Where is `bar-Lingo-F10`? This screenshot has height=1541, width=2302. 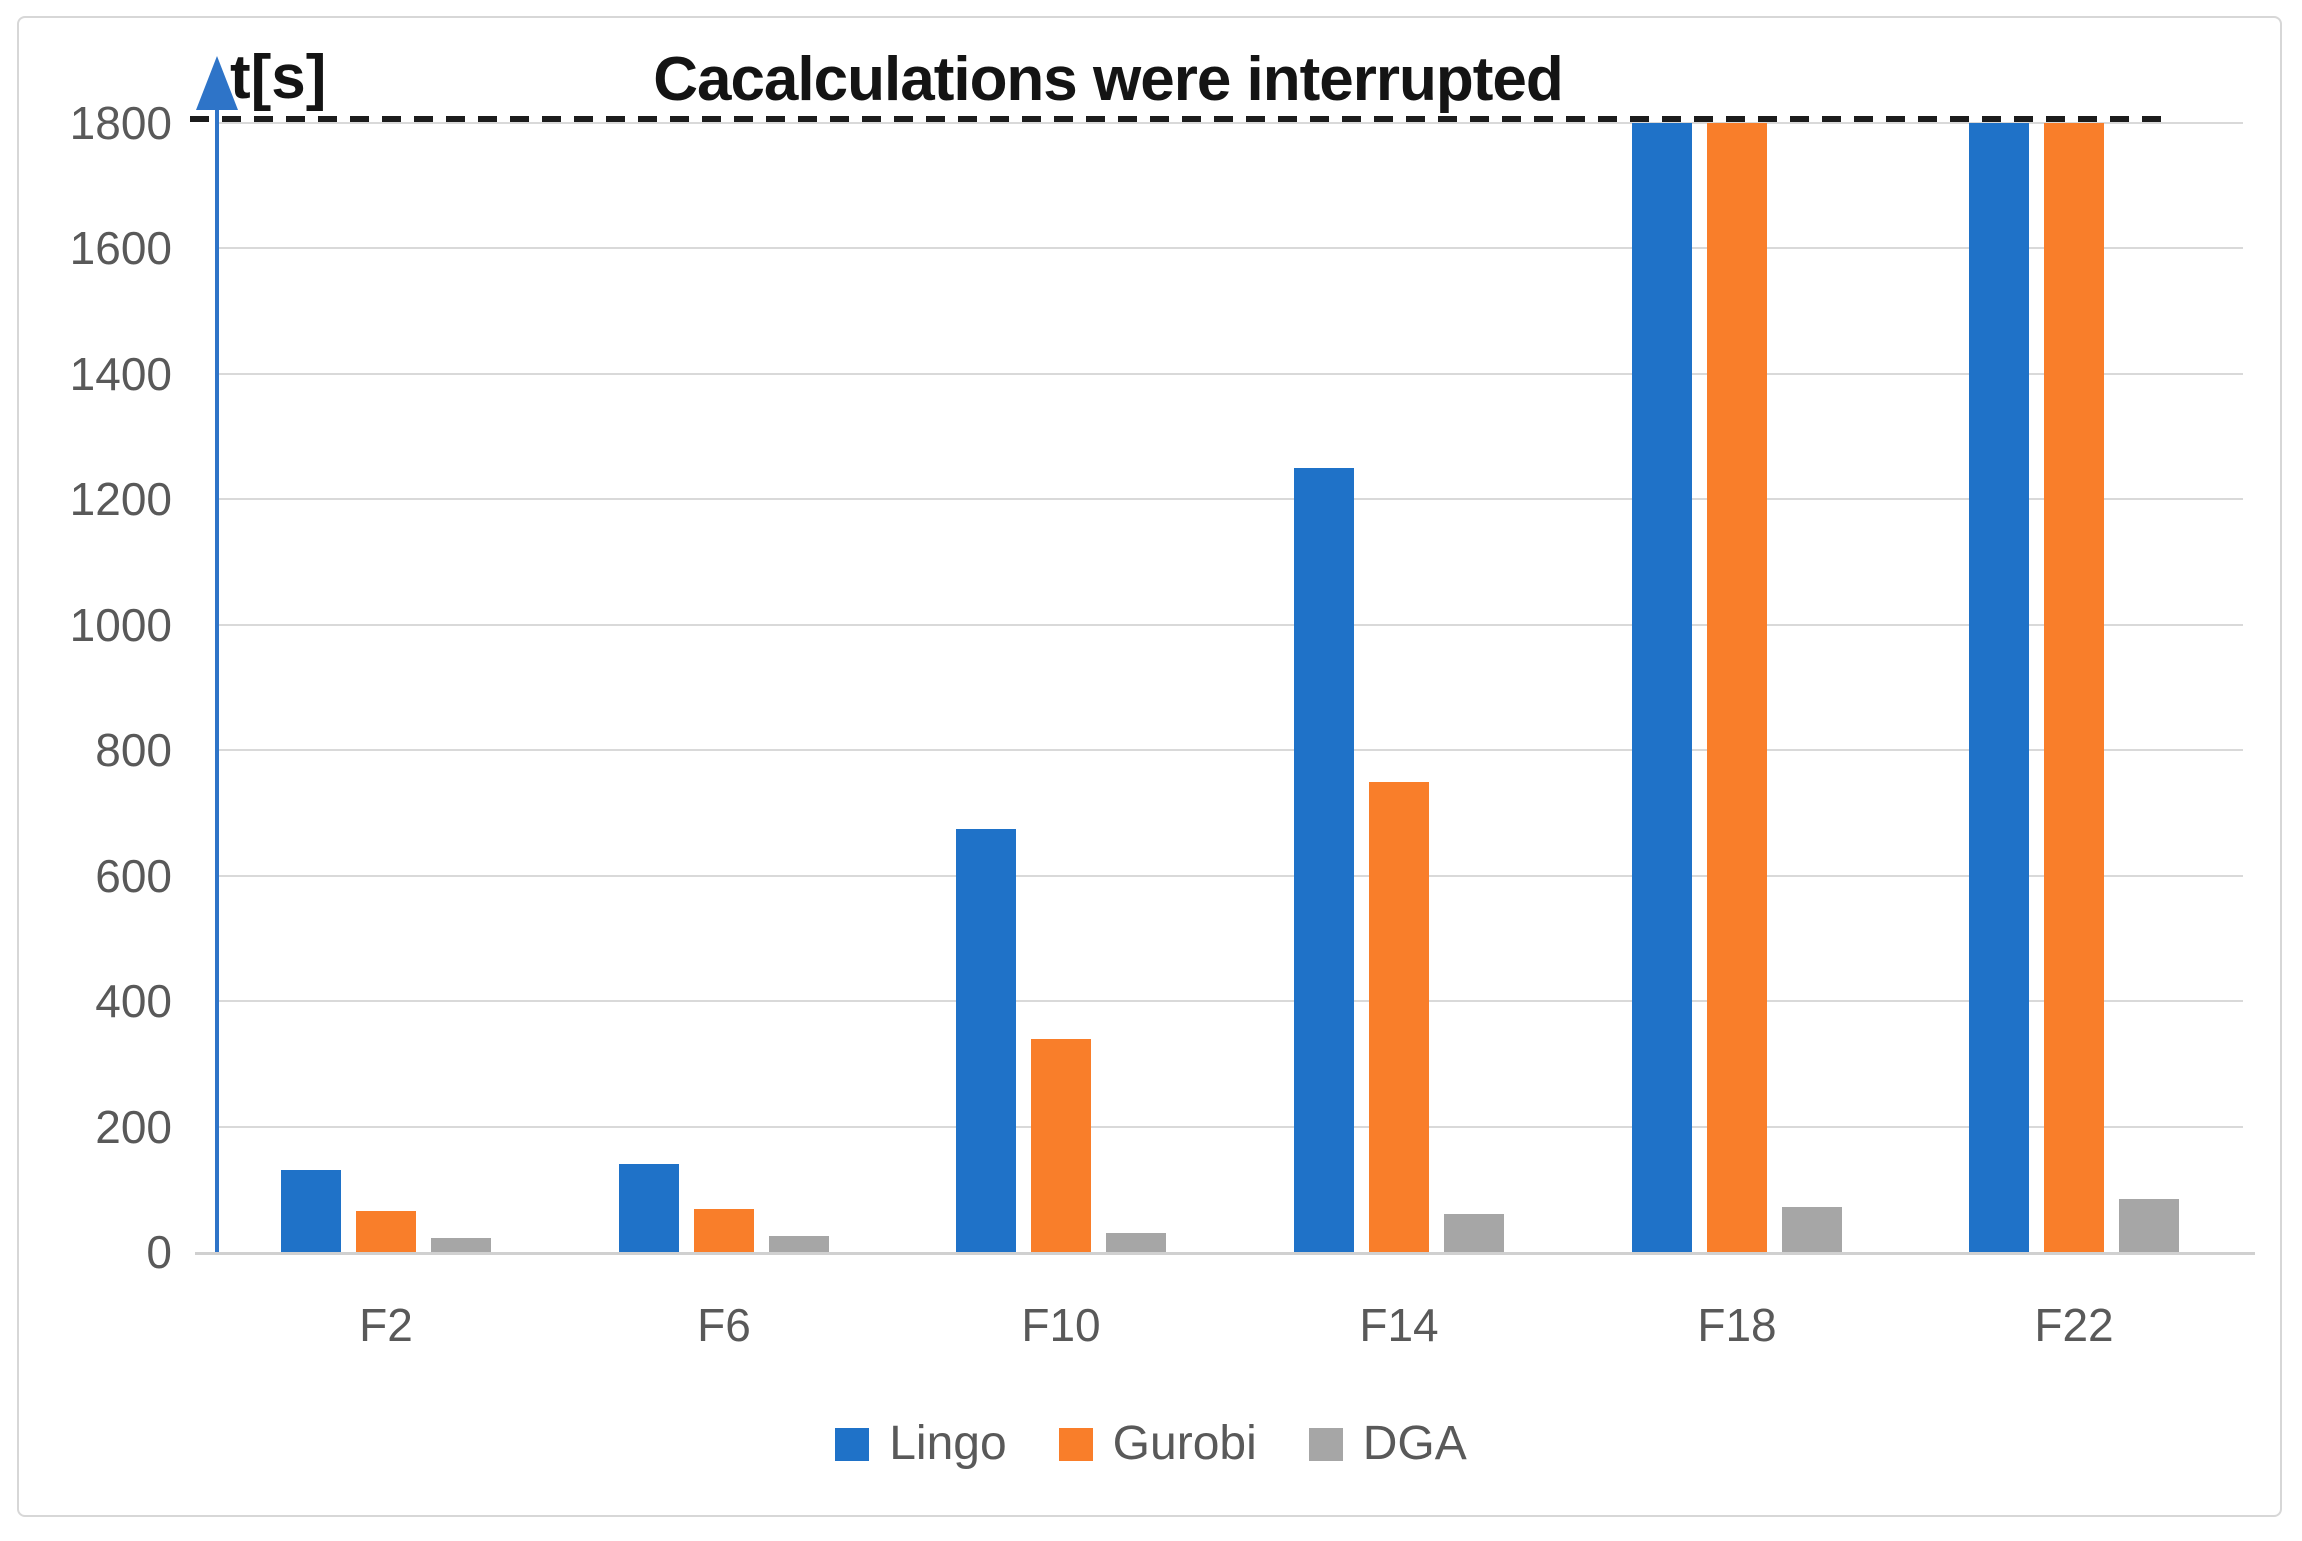
bar-Lingo-F10 is located at coordinates (986, 1040).